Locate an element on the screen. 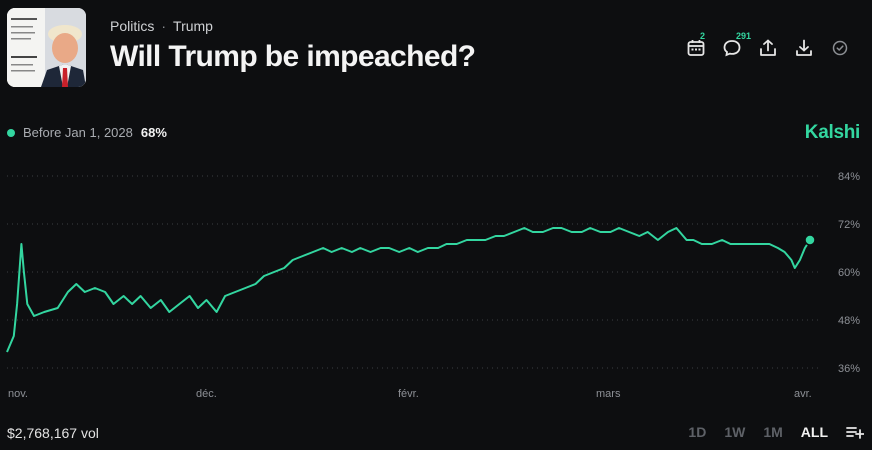  share-button is located at coordinates (768, 48).